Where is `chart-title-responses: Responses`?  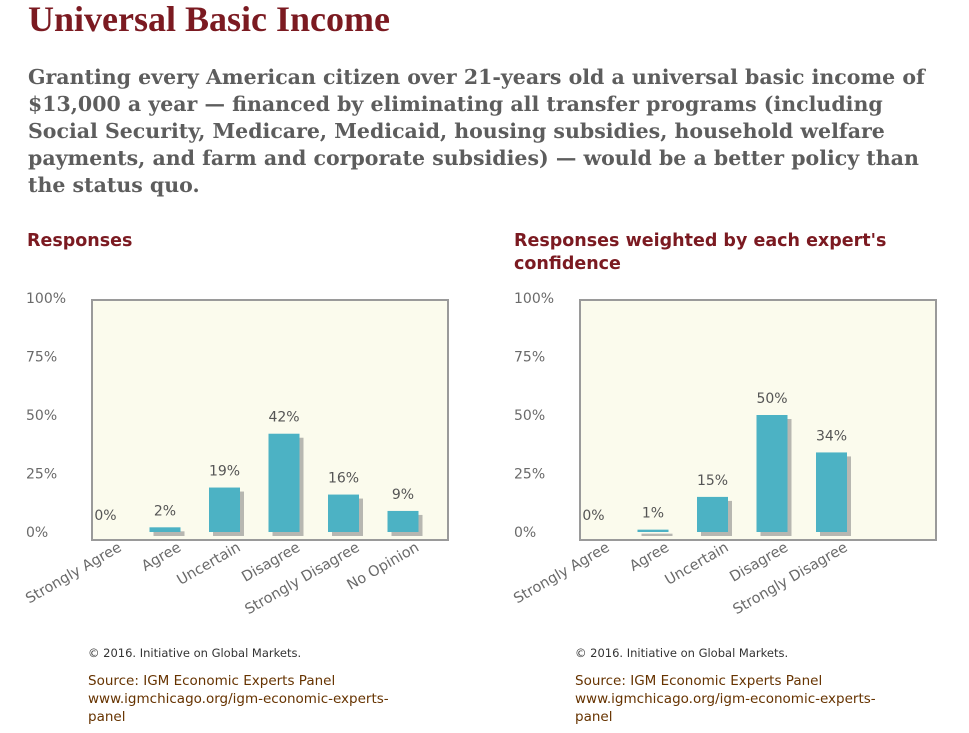 chart-title-responses: Responses is located at coordinates (80, 241).